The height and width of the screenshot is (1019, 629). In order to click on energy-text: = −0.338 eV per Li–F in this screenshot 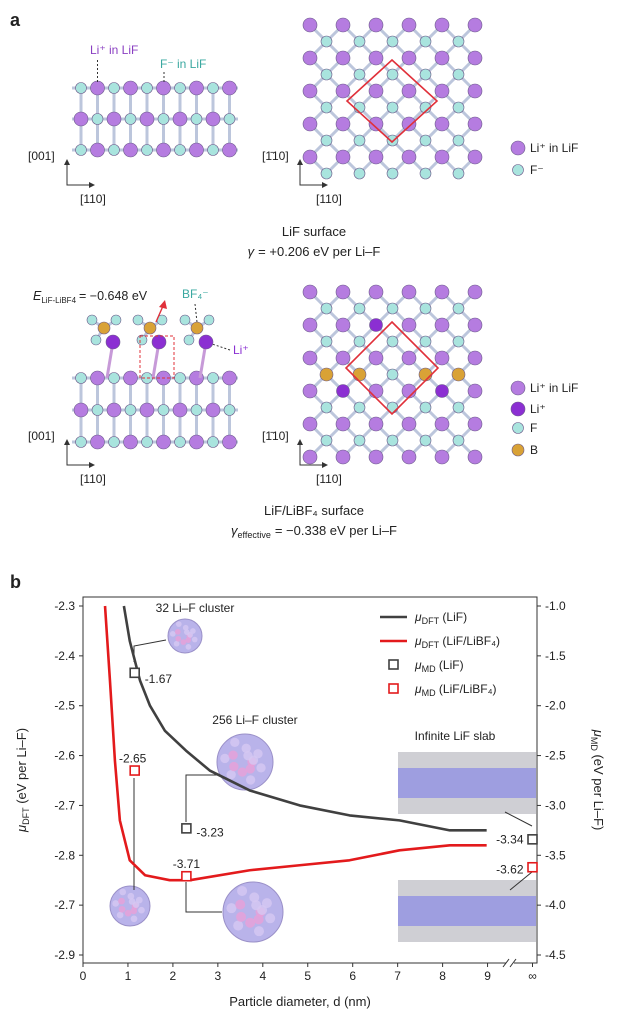, I will do `click(336, 530)`.